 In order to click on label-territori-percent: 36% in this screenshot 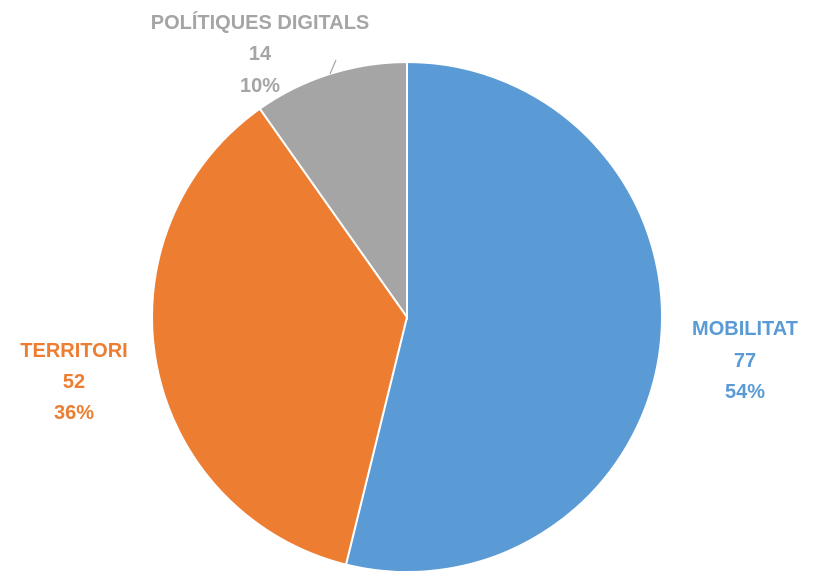, I will do `click(74, 413)`.